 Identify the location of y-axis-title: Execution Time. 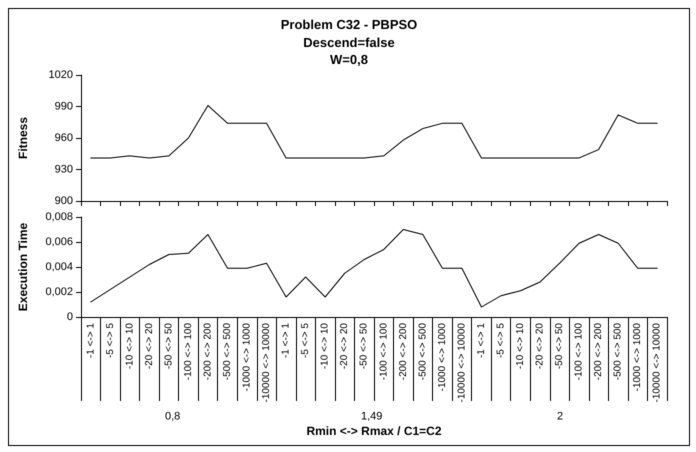
(23, 267).